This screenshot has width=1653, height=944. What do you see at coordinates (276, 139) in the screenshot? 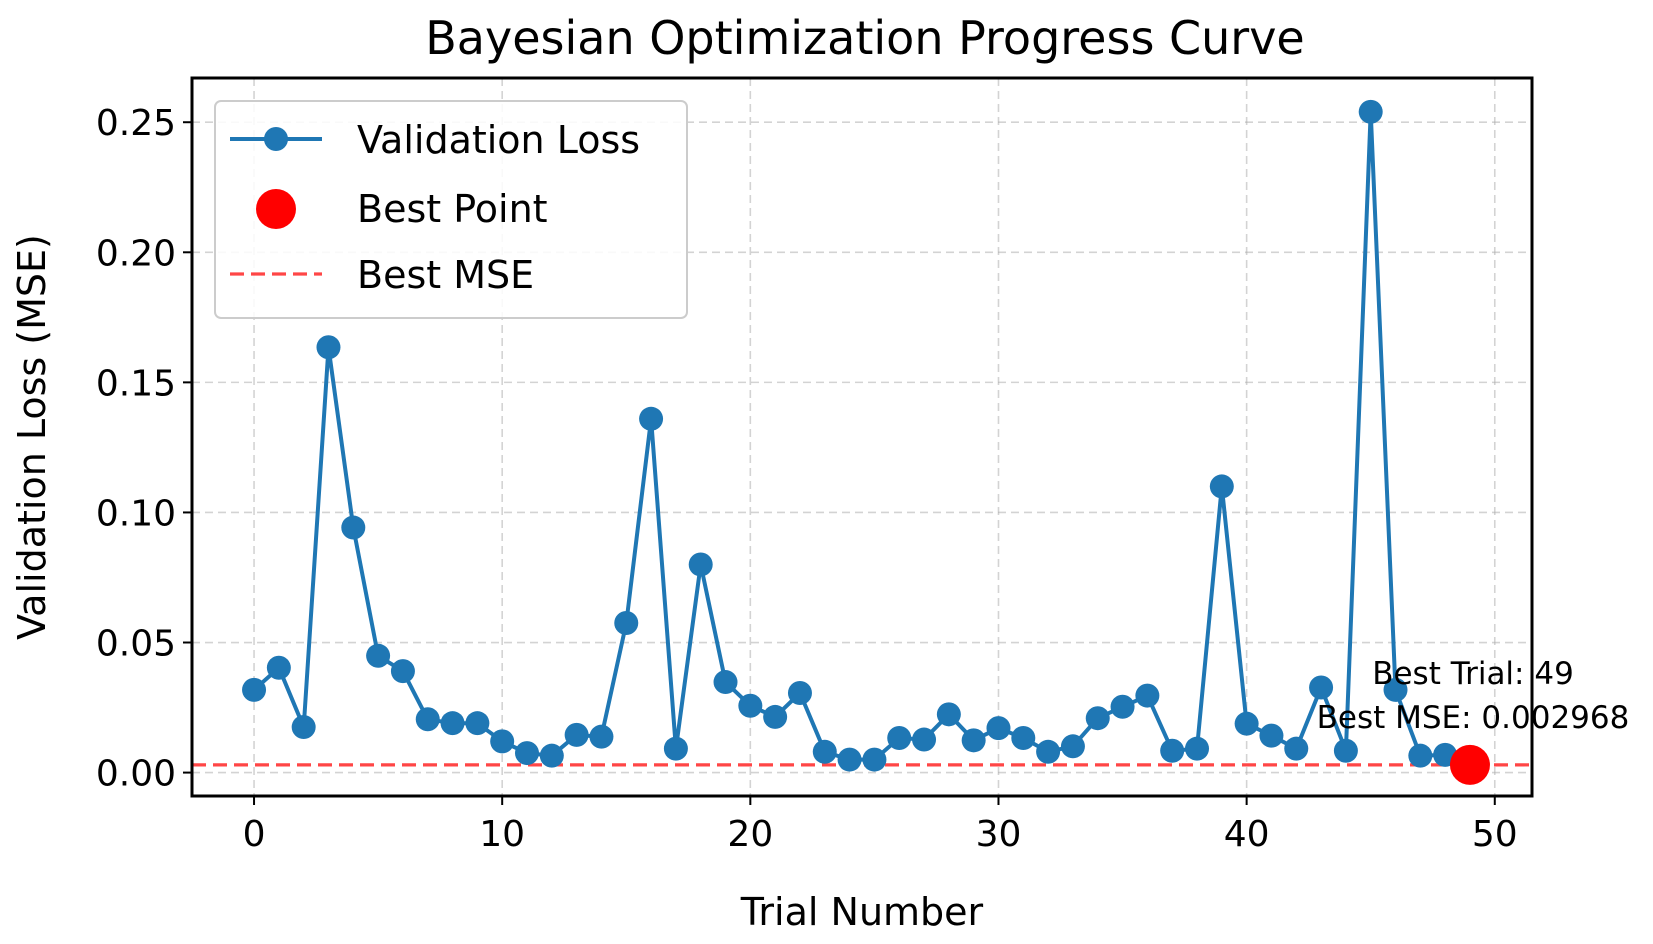
I see `legend-marker-swatch` at bounding box center [276, 139].